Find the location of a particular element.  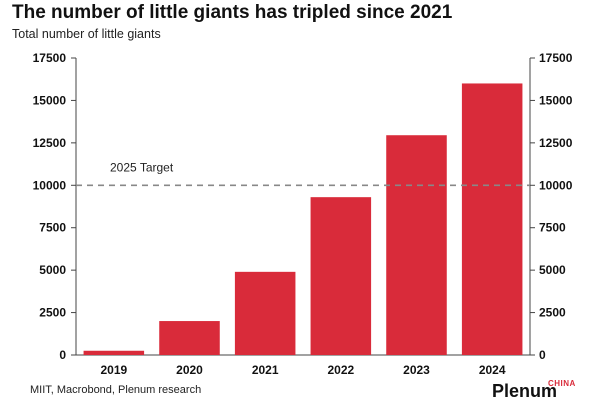

y-tick-label-right: 10000 is located at coordinates (556, 185).